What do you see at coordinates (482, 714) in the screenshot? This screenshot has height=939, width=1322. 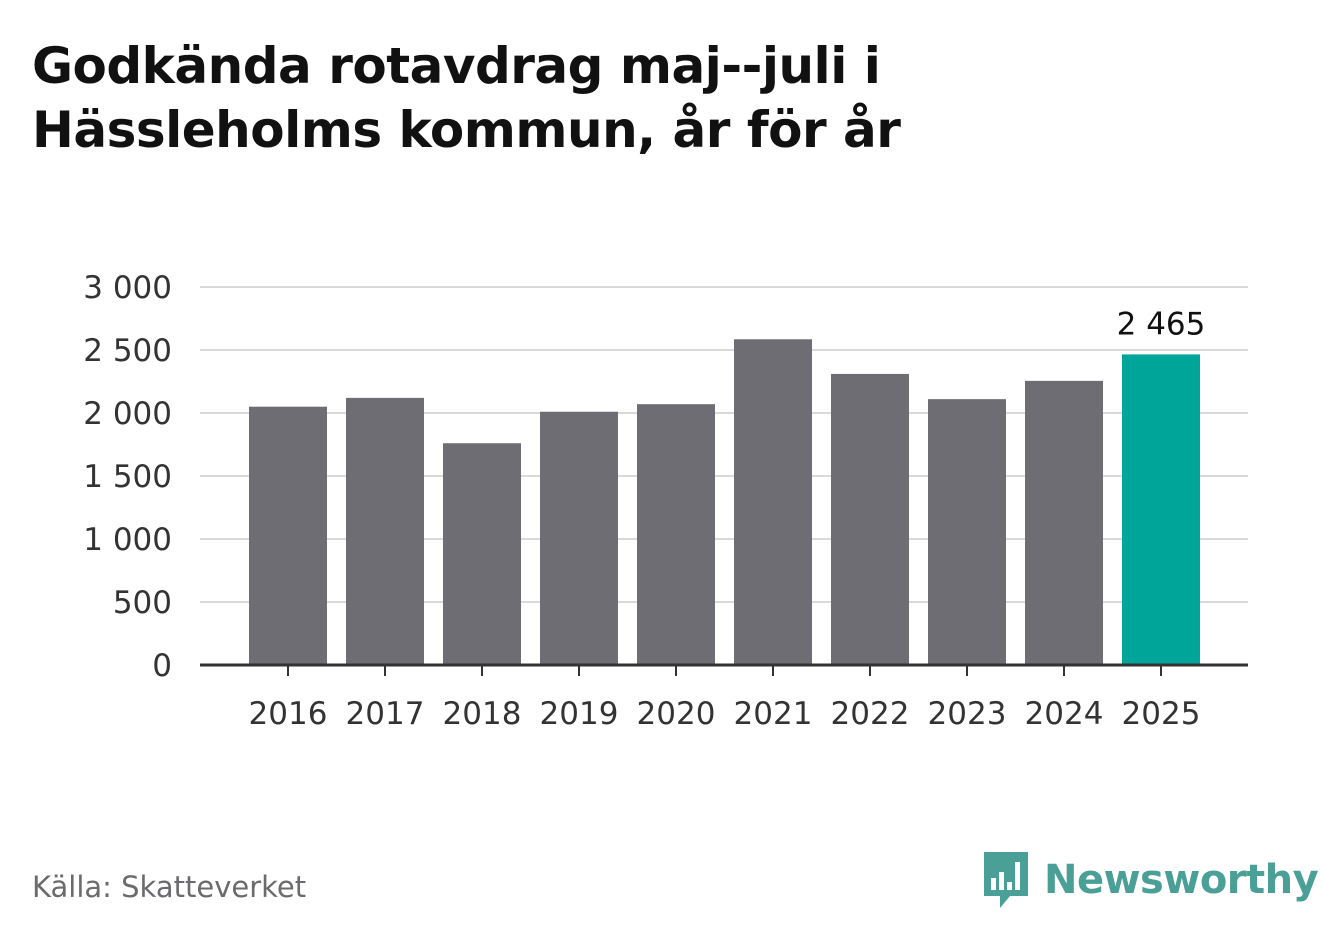 I see `x-tick-label: 2018` at bounding box center [482, 714].